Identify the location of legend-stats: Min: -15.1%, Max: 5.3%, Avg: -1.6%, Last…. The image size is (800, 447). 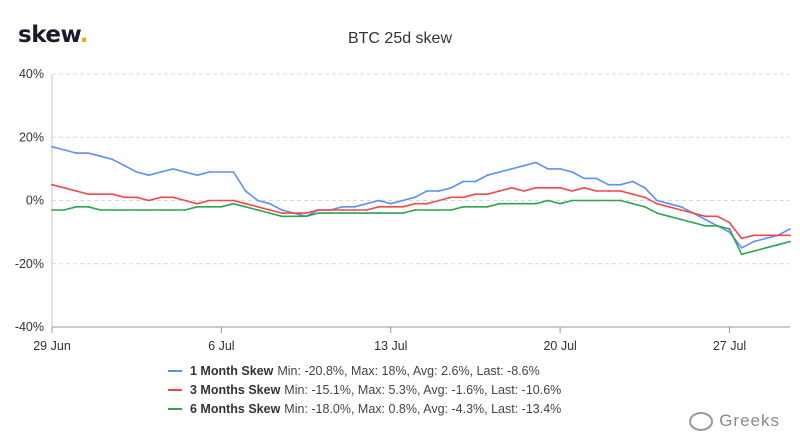
(423, 389).